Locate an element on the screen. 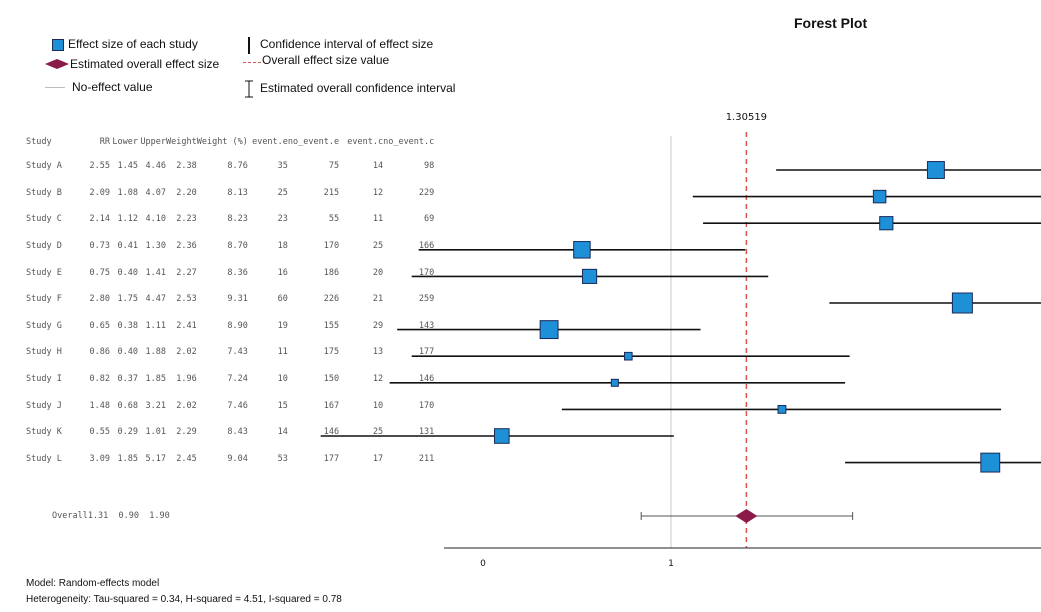 This screenshot has height=612, width=1041. table-cell: 8.23 is located at coordinates (237, 219).